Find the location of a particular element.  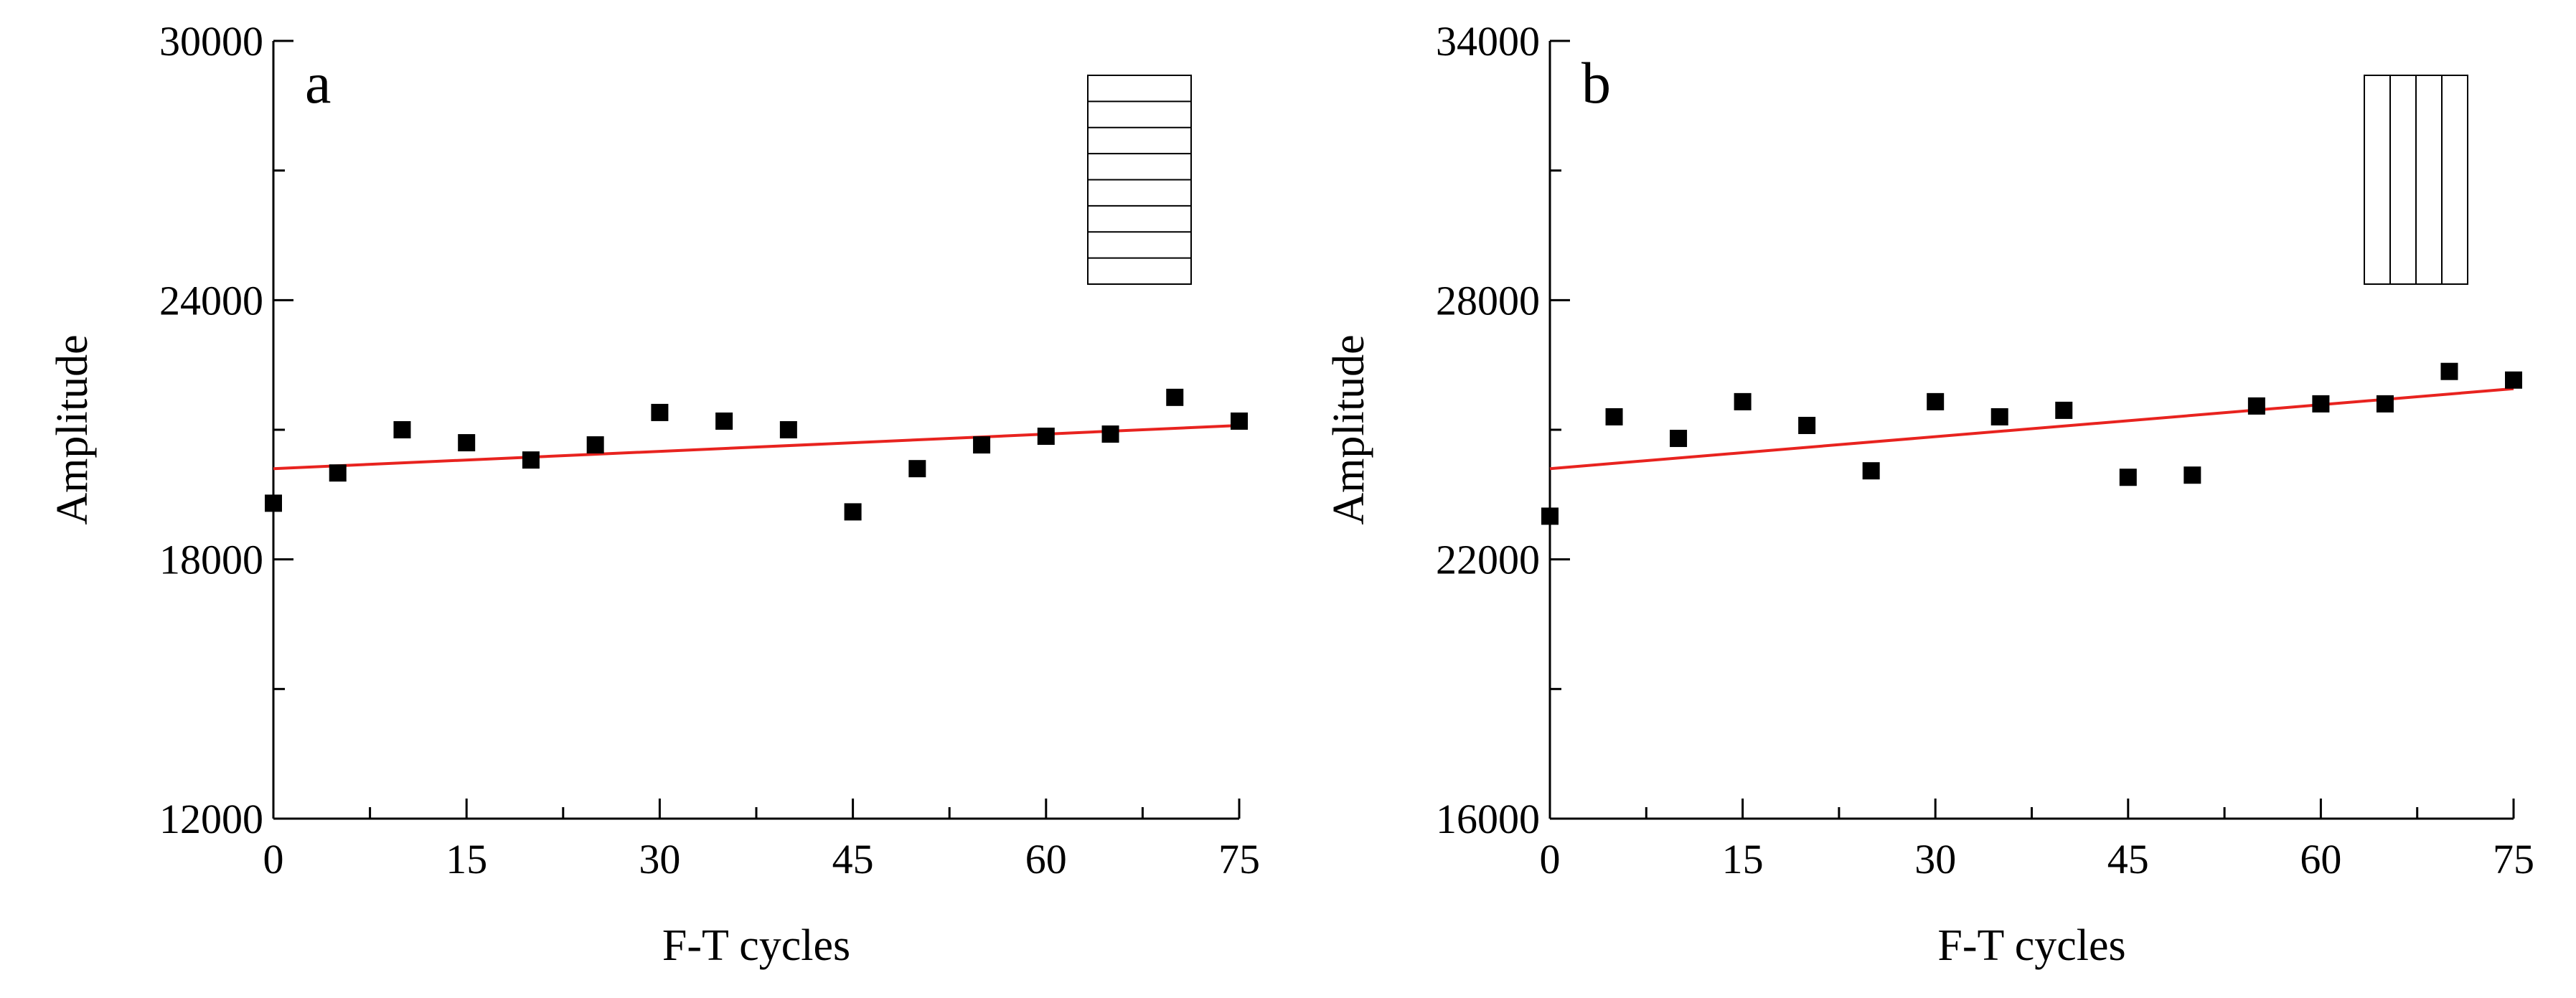

panel-label: a is located at coordinates (318, 83).